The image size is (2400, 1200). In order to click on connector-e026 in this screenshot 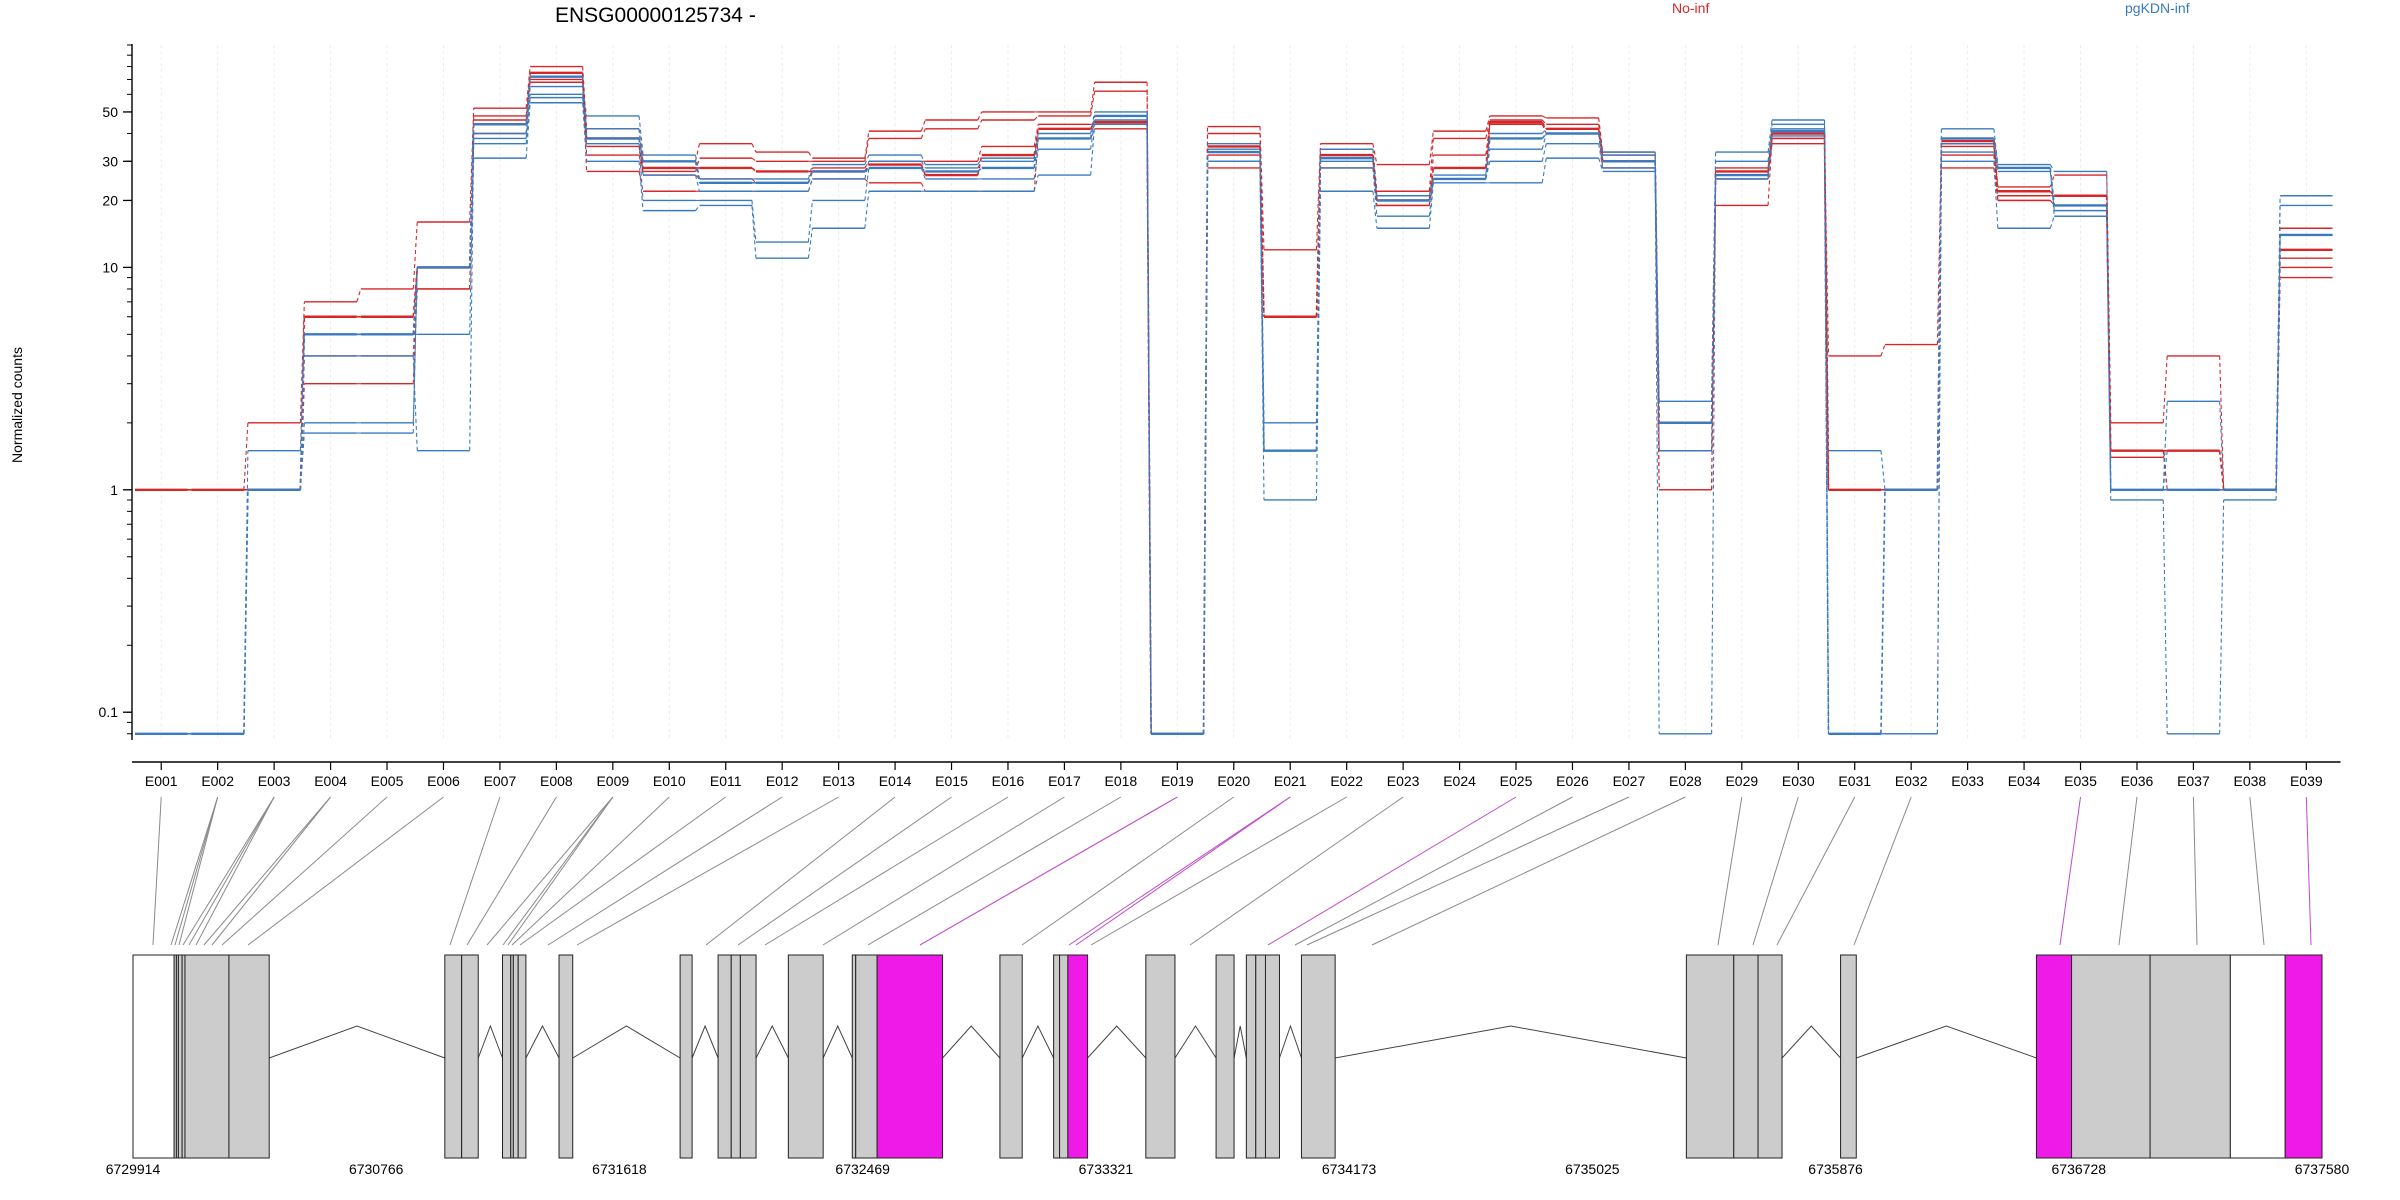, I will do `click(1433, 871)`.